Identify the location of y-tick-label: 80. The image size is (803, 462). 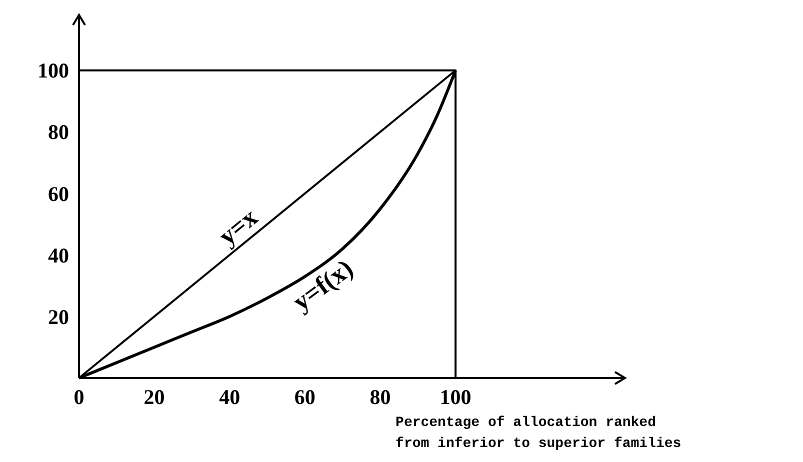
(58, 132).